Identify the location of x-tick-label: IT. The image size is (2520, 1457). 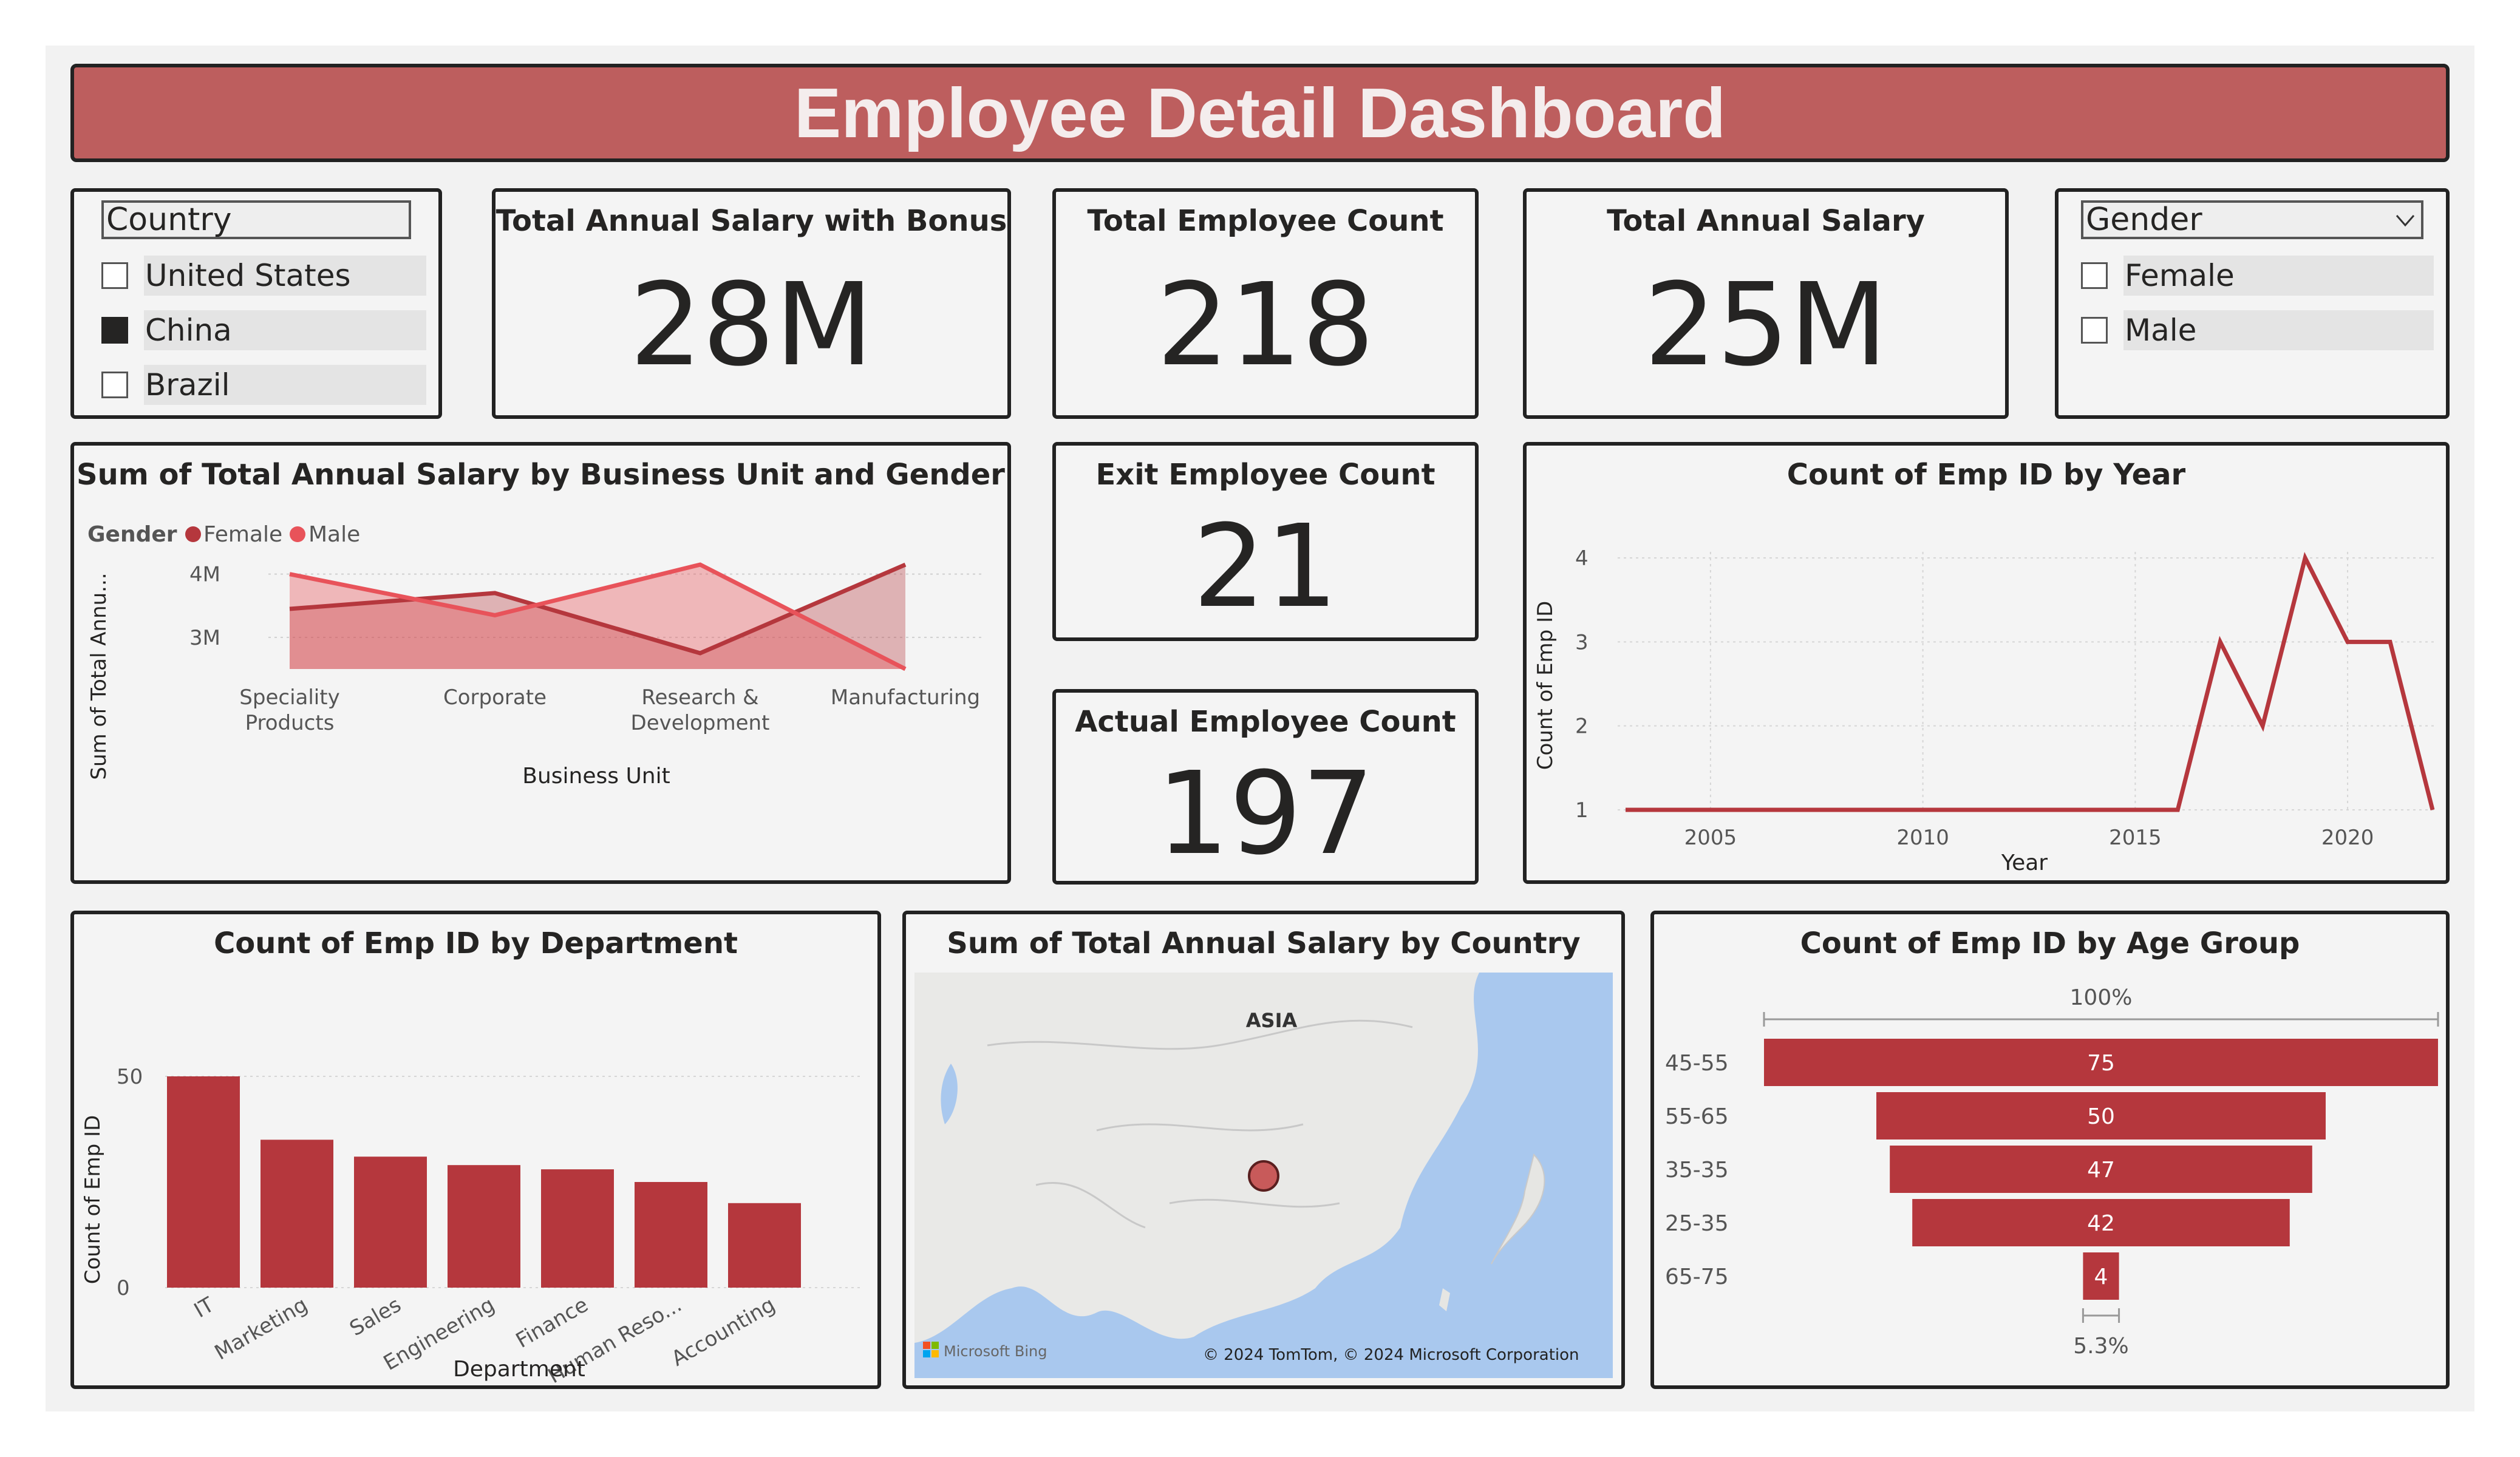
(204, 1307).